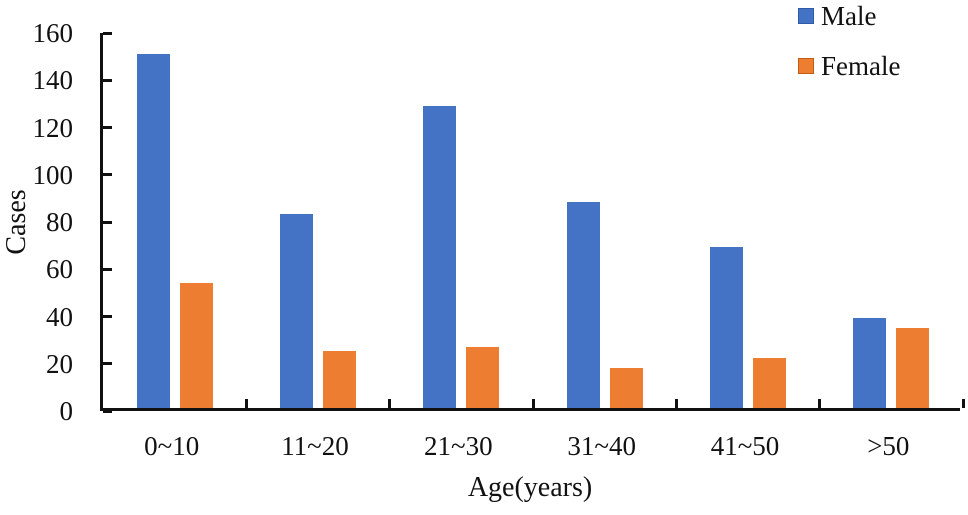  Describe the element at coordinates (483, 377) in the screenshot. I see `bar-female-21~30` at that location.